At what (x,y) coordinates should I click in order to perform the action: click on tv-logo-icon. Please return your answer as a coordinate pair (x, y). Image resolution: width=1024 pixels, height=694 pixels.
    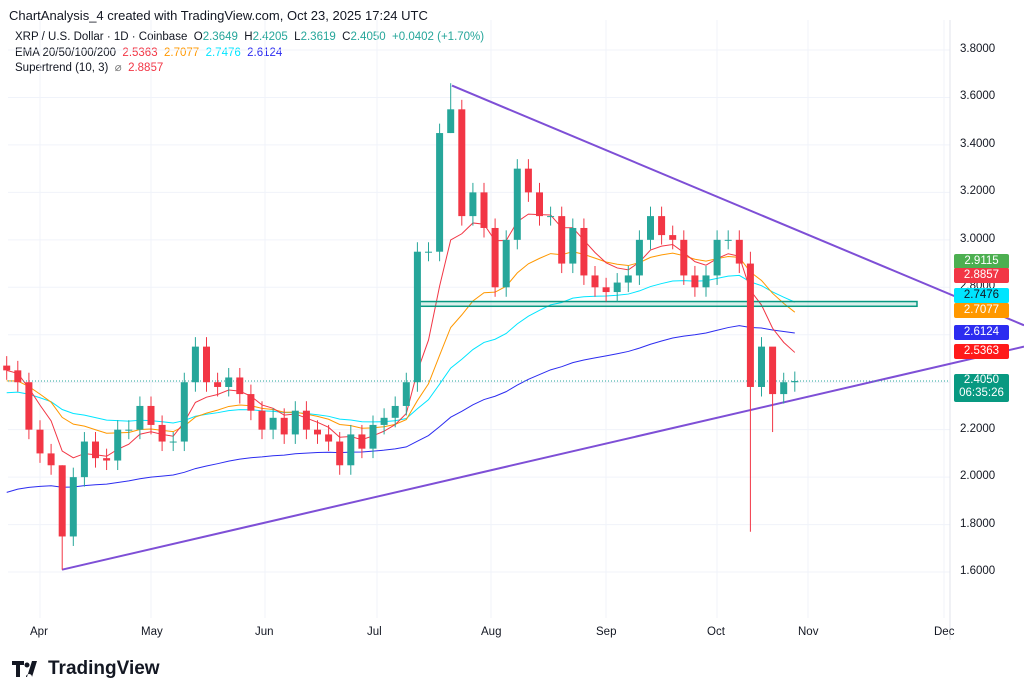
    Looking at the image, I should click on (24, 669).